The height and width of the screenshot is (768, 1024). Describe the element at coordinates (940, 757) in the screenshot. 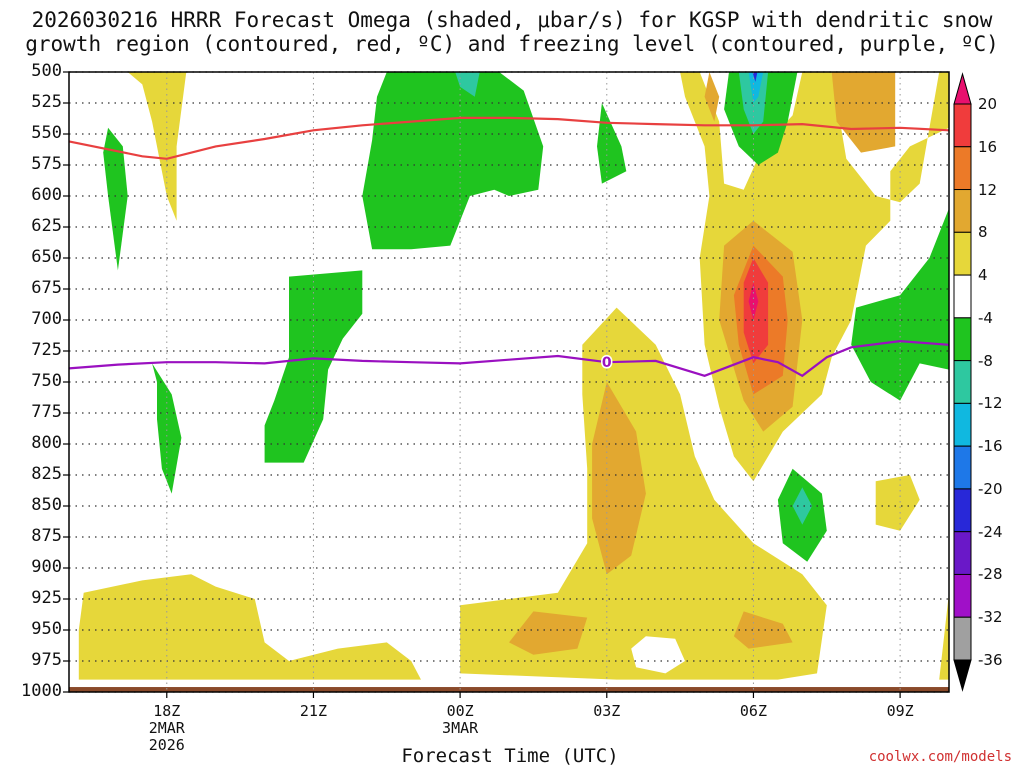

I see `credit-link: coolwx.com/models` at that location.